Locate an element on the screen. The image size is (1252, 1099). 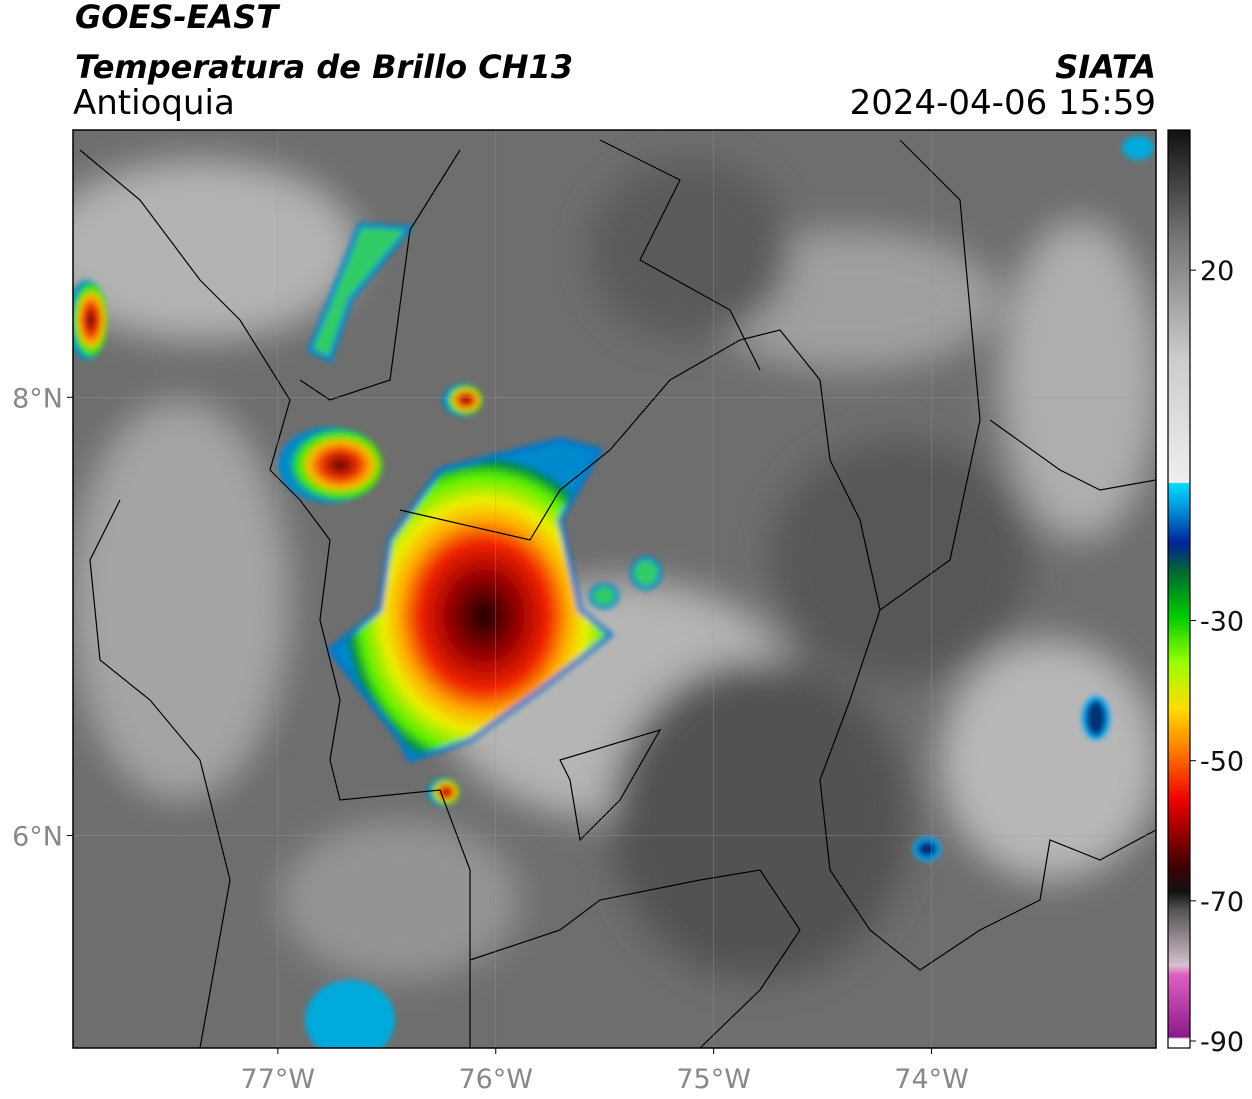
y-tick-label: 8°N is located at coordinates (37, 398).